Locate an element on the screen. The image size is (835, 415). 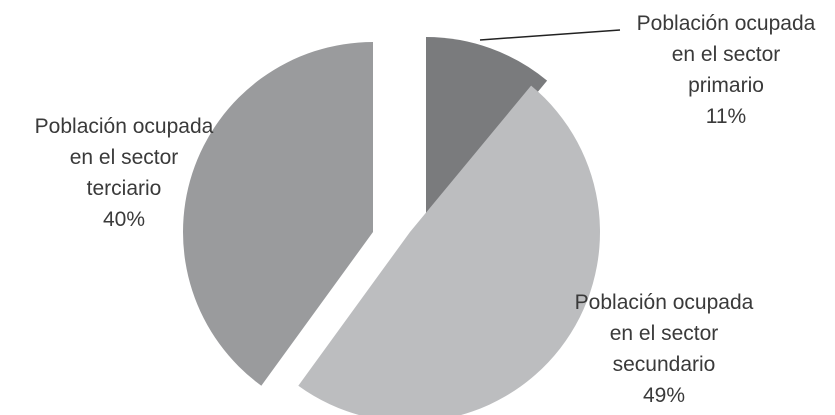
slice-percent-secundario: 49% is located at coordinates (664, 395).